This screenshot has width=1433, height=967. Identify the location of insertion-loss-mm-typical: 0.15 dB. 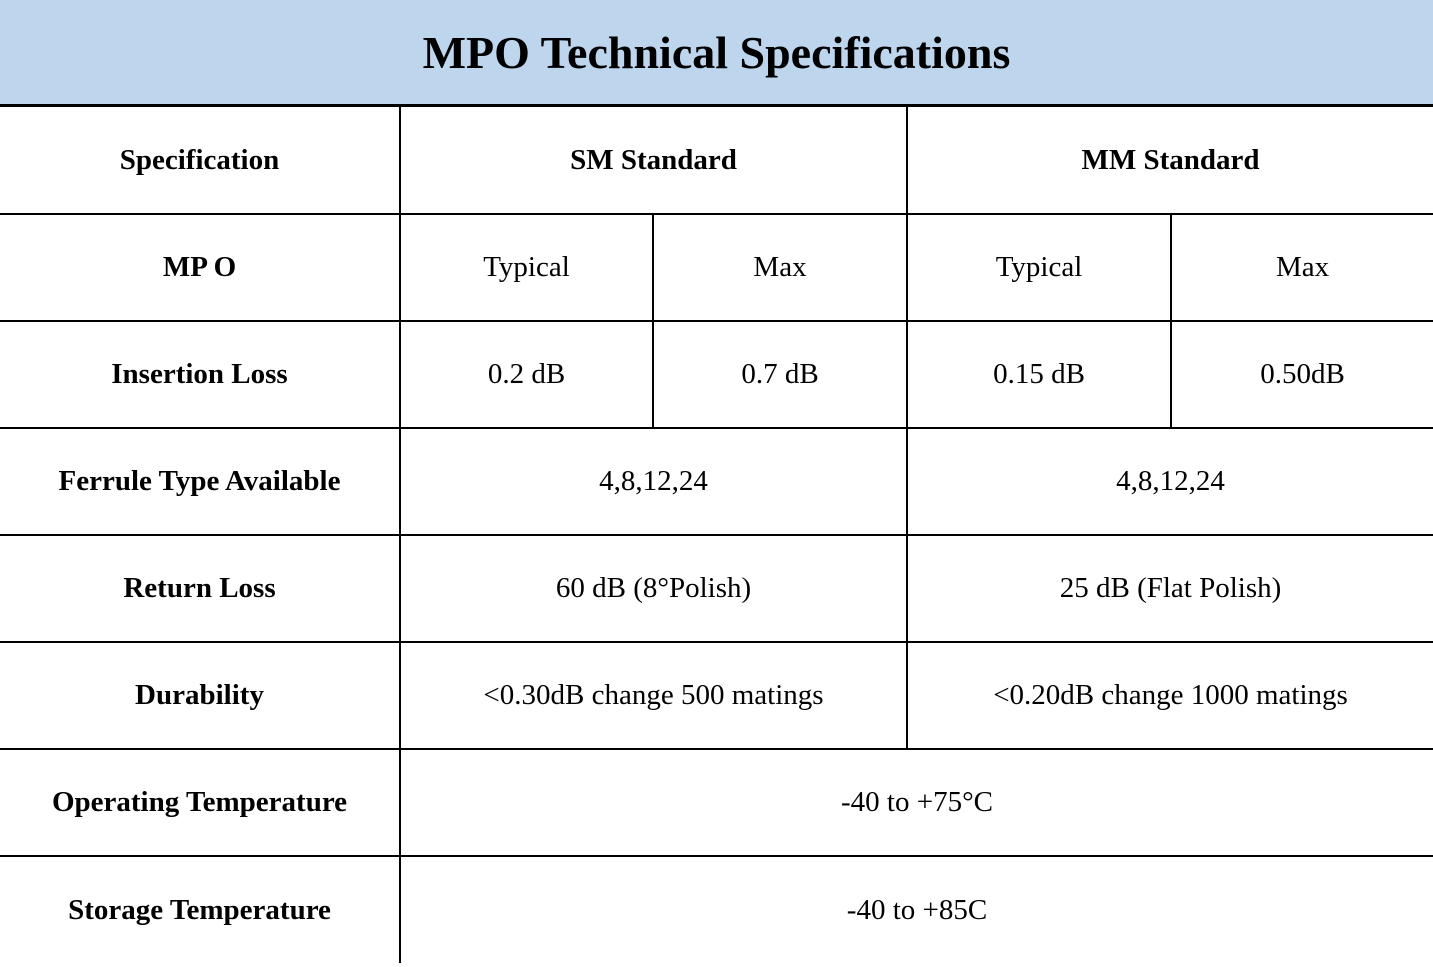
(1039, 374).